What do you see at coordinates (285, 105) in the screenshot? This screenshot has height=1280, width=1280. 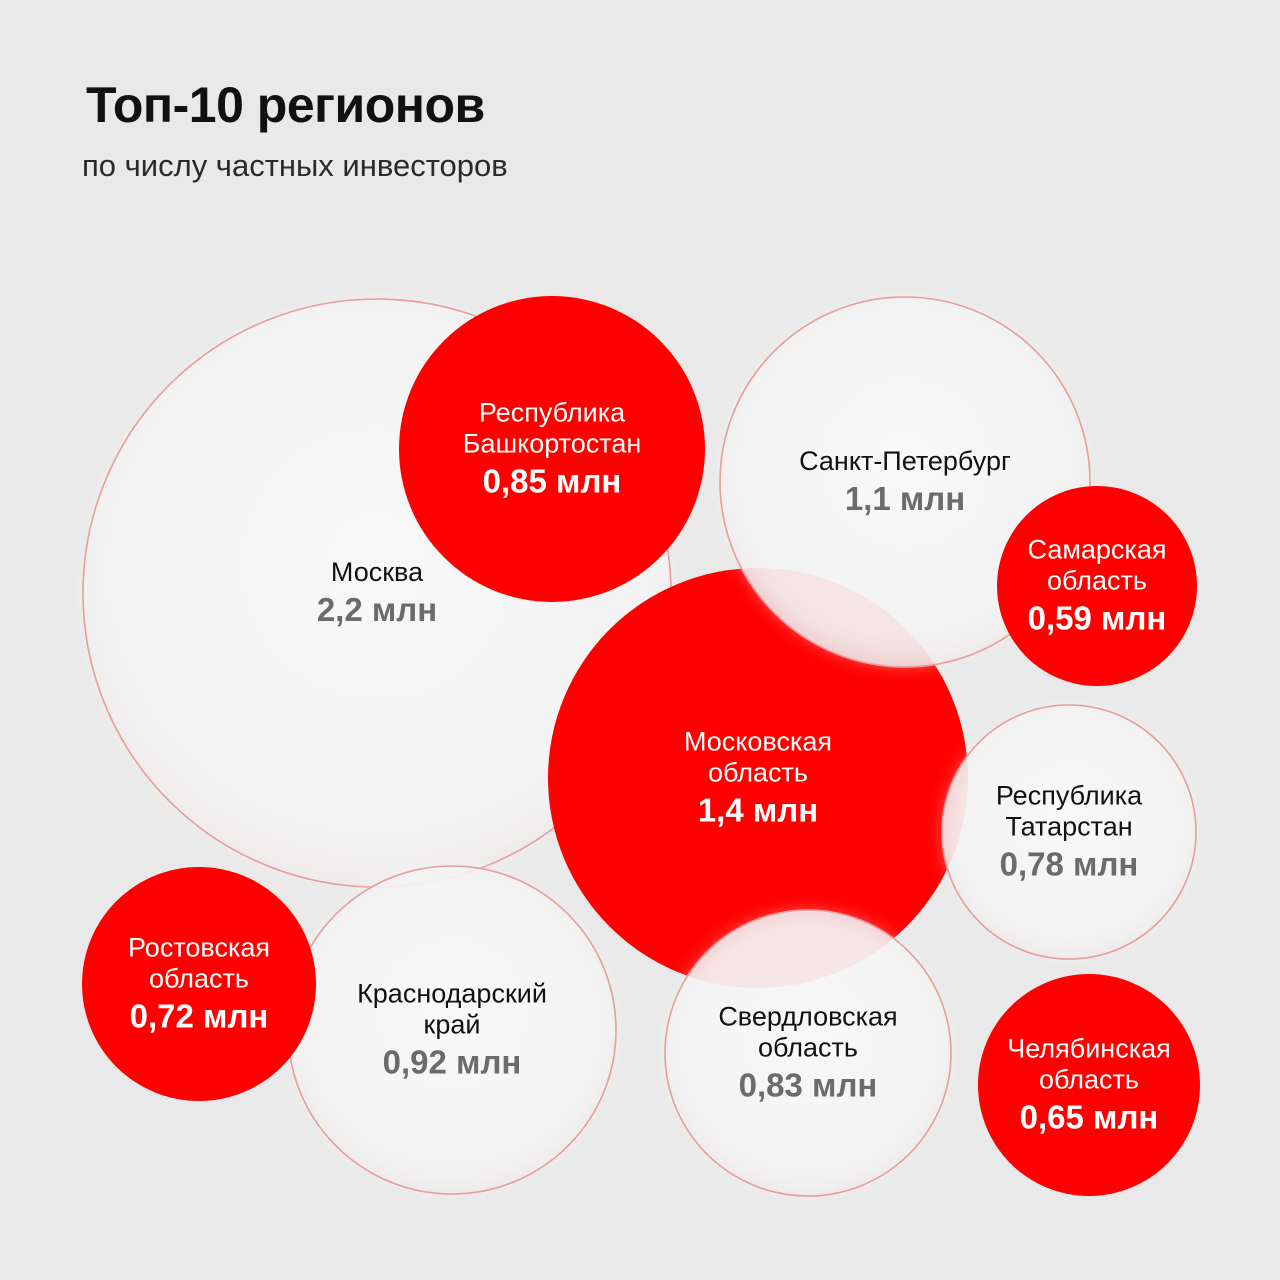 I see `chart-title: Топ-10 регионов` at bounding box center [285, 105].